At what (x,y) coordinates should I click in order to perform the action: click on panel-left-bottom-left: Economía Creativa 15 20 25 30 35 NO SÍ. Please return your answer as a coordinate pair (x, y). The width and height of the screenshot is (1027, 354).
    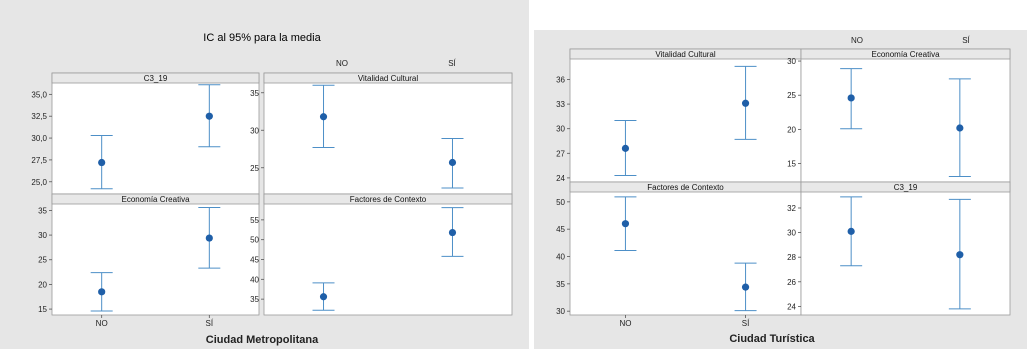
    Looking at the image, I should click on (149, 260).